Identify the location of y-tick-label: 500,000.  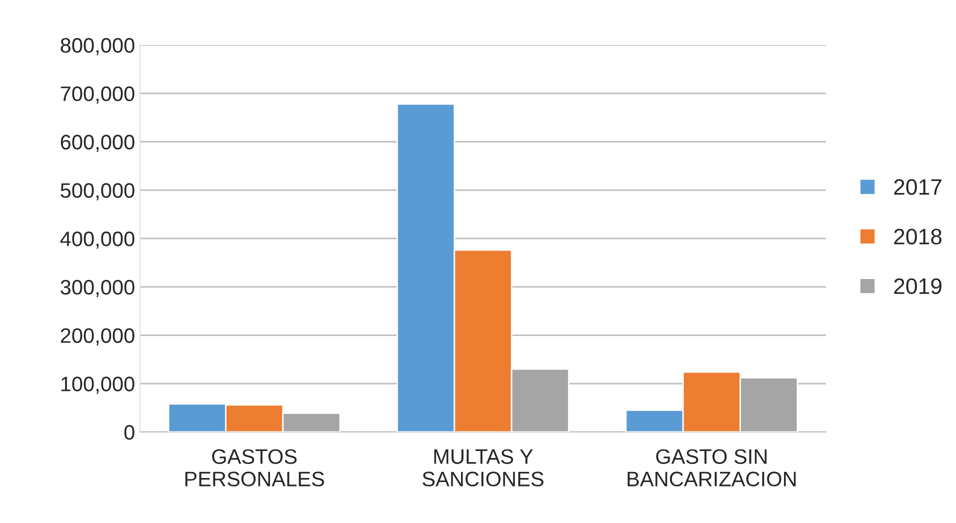
(97, 191).